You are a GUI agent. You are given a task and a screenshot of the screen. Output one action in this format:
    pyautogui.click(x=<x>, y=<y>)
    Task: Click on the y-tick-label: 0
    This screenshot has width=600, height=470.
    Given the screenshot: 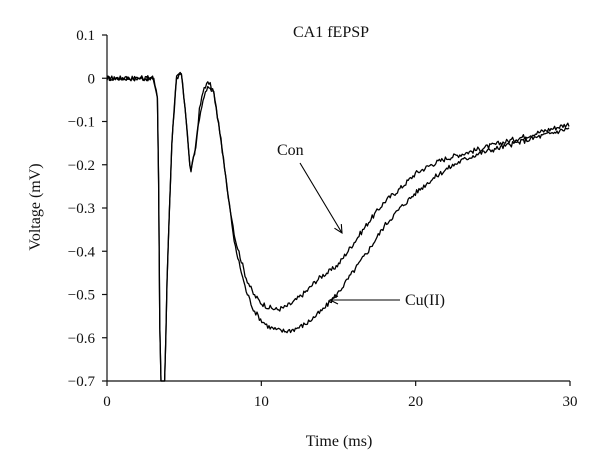 What is the action you would take?
    pyautogui.click(x=92, y=79)
    